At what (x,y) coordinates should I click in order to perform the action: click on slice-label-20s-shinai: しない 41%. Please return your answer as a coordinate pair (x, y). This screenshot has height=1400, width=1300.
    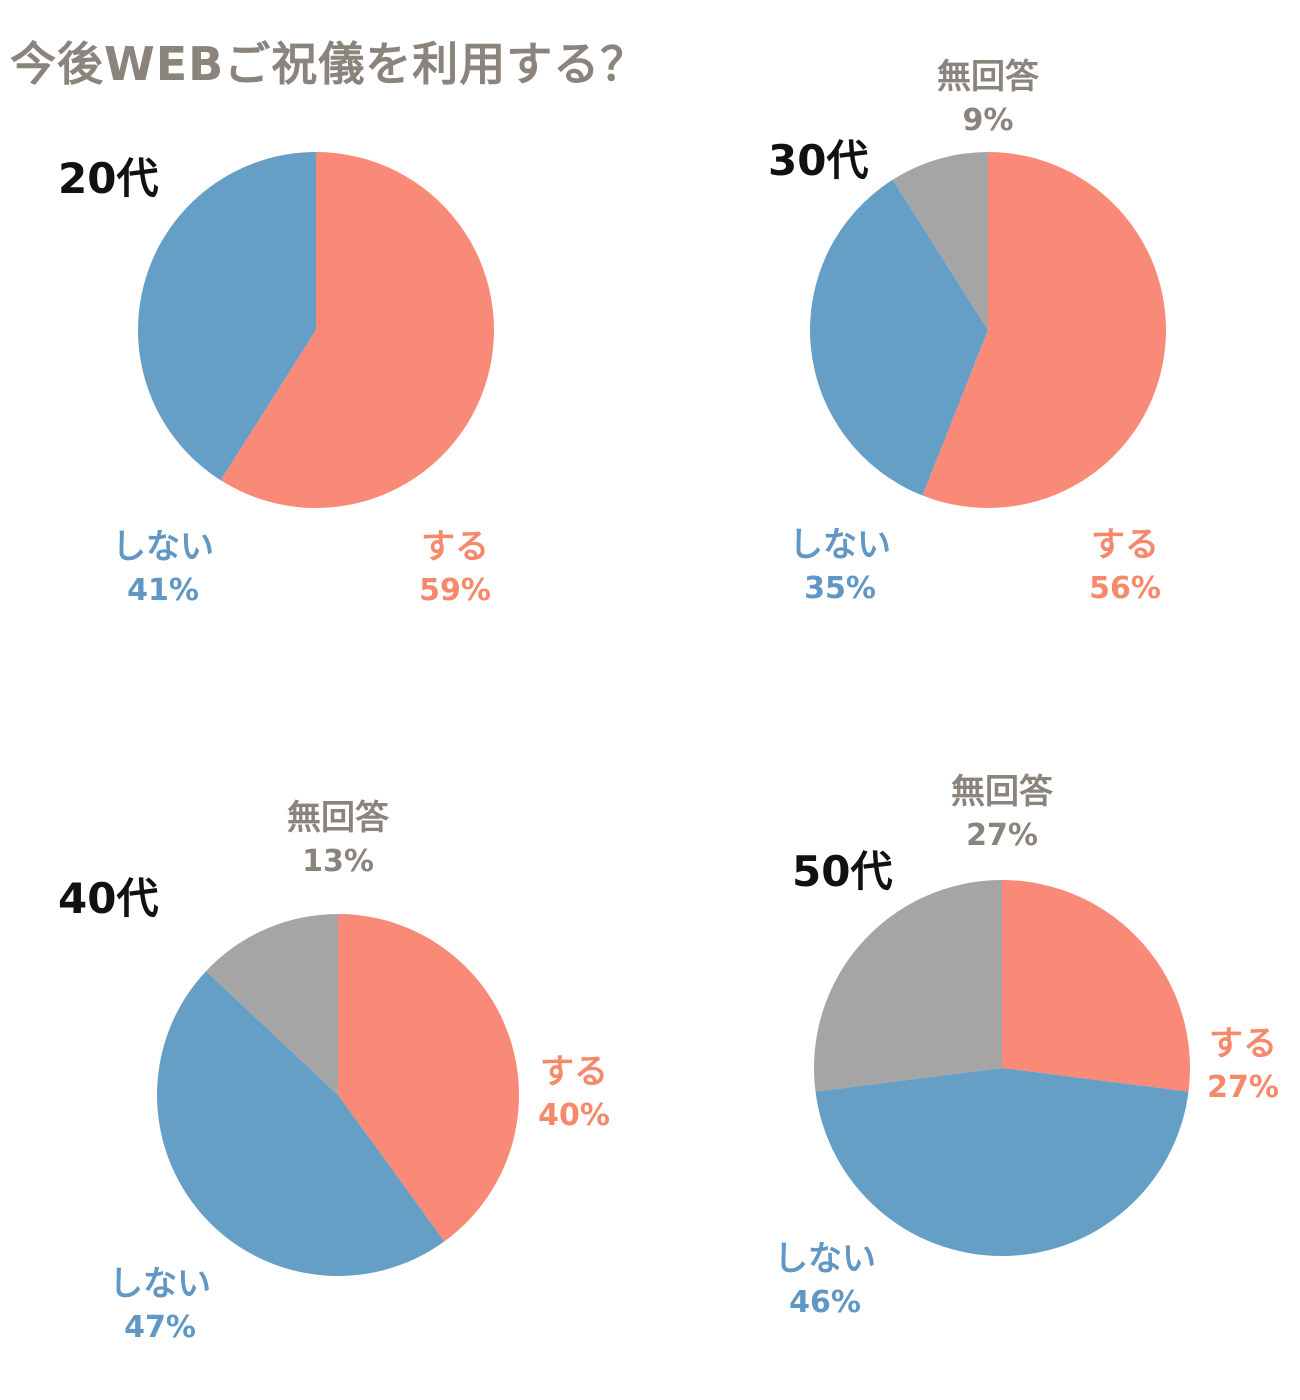
    Looking at the image, I should click on (163, 569).